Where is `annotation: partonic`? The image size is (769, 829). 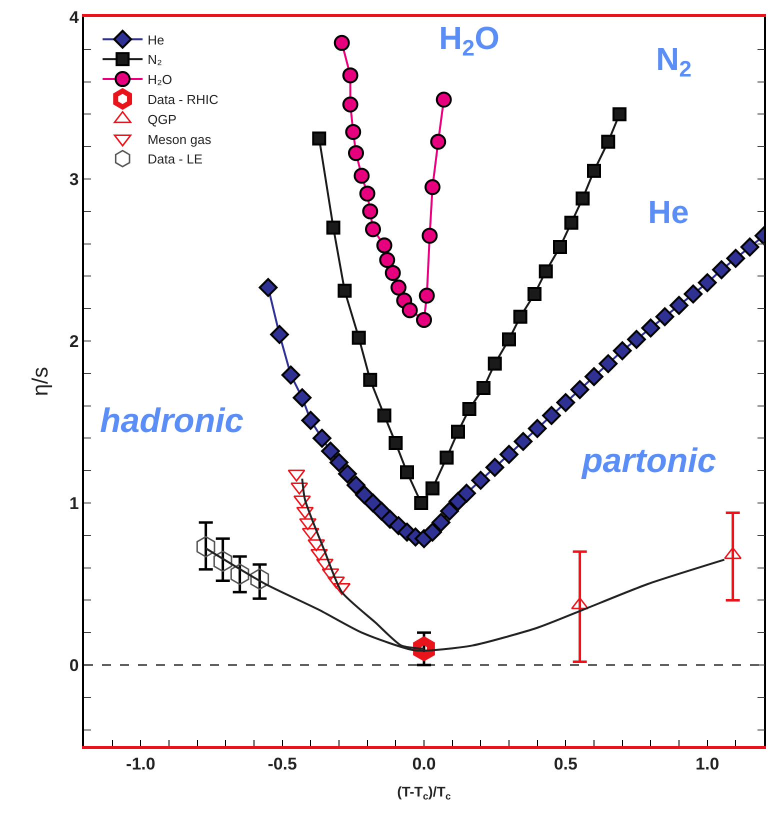 annotation: partonic is located at coordinates (648, 461).